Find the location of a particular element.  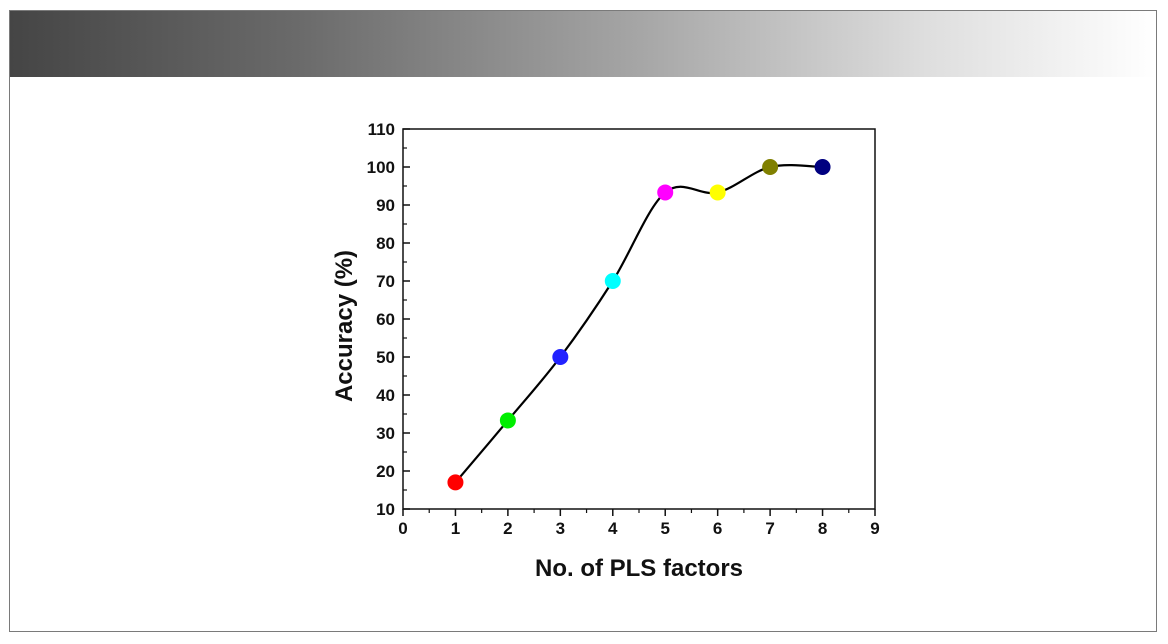

y-tick-label: 80 is located at coordinates (385, 243).